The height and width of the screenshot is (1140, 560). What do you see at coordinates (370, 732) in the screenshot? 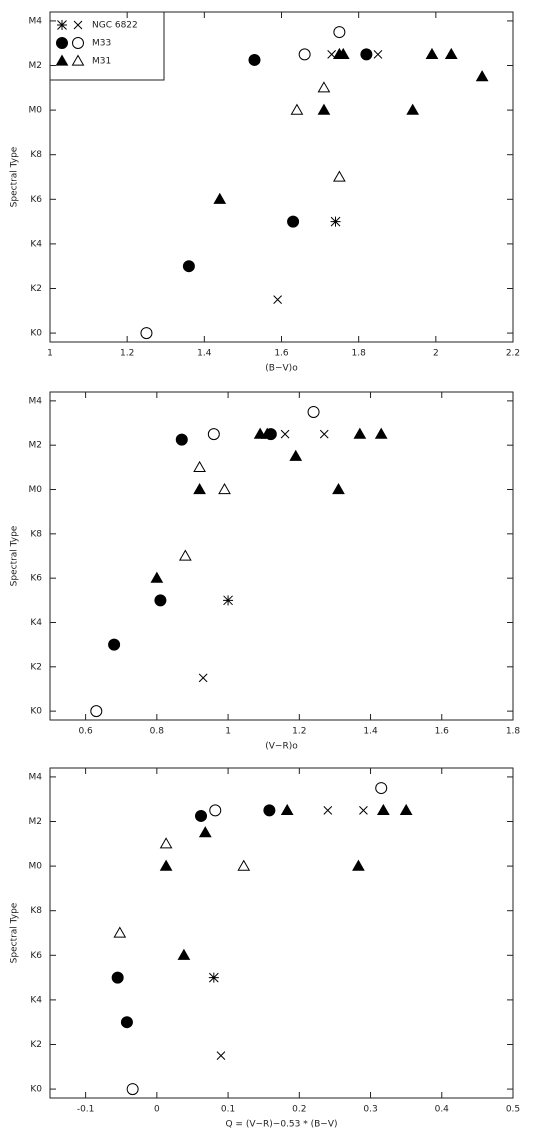
I see `x-tick-label: 1.4` at bounding box center [370, 732].